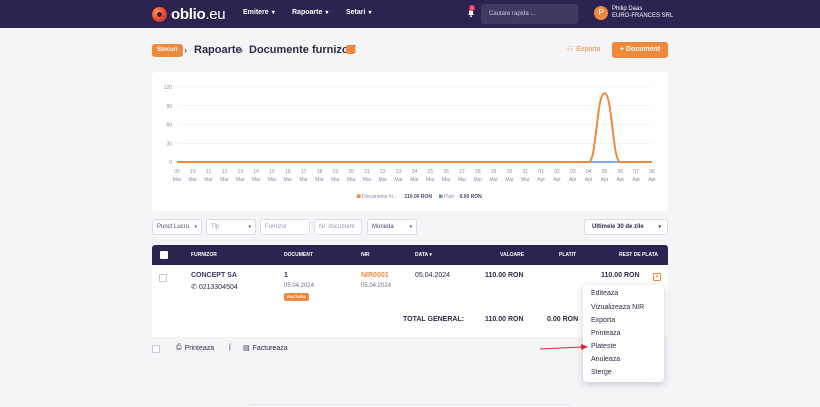  Describe the element at coordinates (298, 255) in the screenshot. I see `column-header-document: DOCUMENT` at that location.